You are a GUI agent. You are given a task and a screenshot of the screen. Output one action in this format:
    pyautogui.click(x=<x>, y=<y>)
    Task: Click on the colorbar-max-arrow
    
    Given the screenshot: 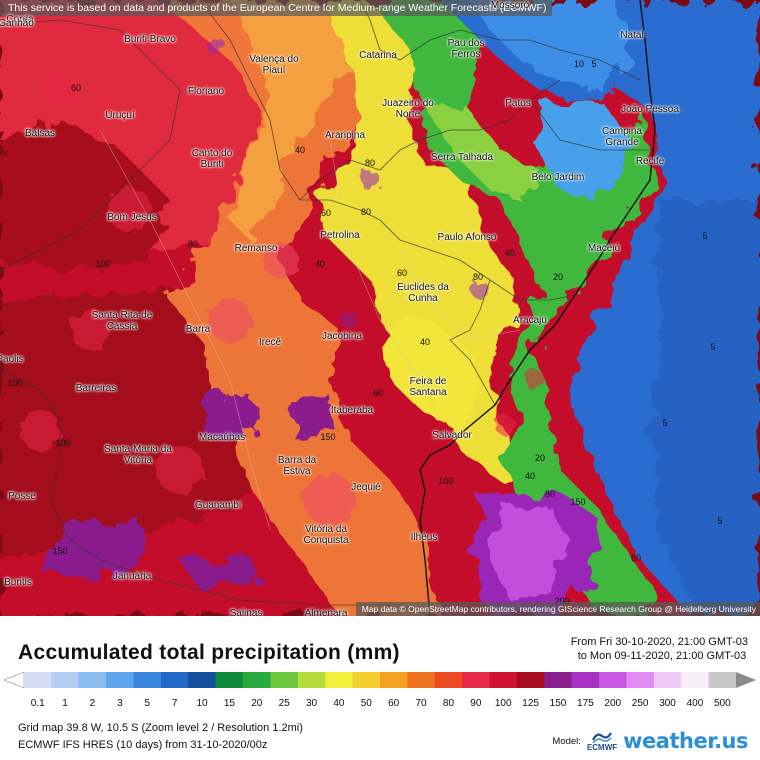 What is the action you would take?
    pyautogui.click(x=746, y=680)
    